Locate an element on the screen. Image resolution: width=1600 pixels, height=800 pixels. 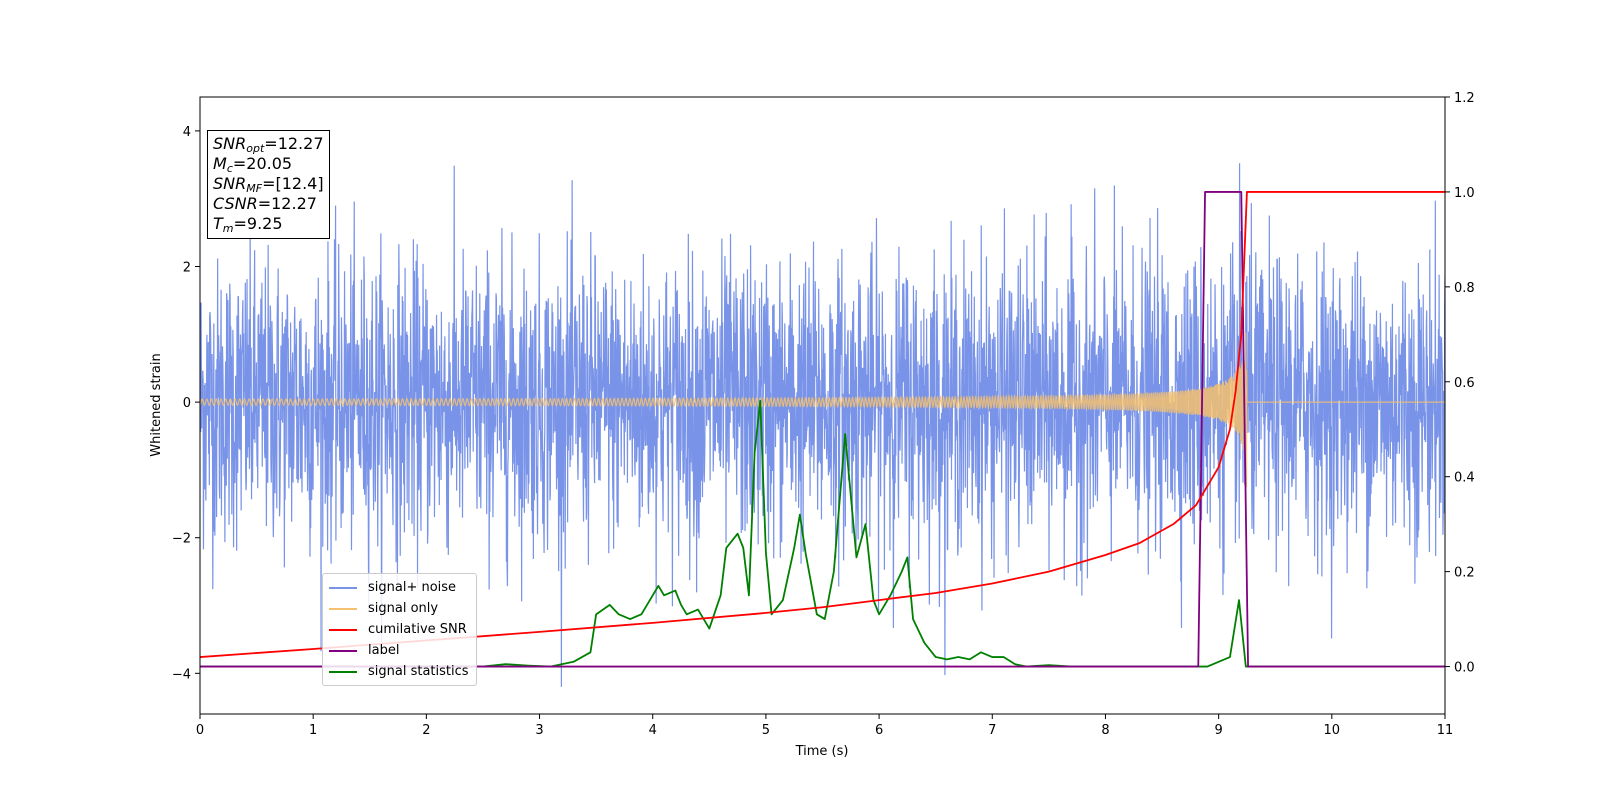
y-axis-label: Whitened strain is located at coordinates (156, 404).